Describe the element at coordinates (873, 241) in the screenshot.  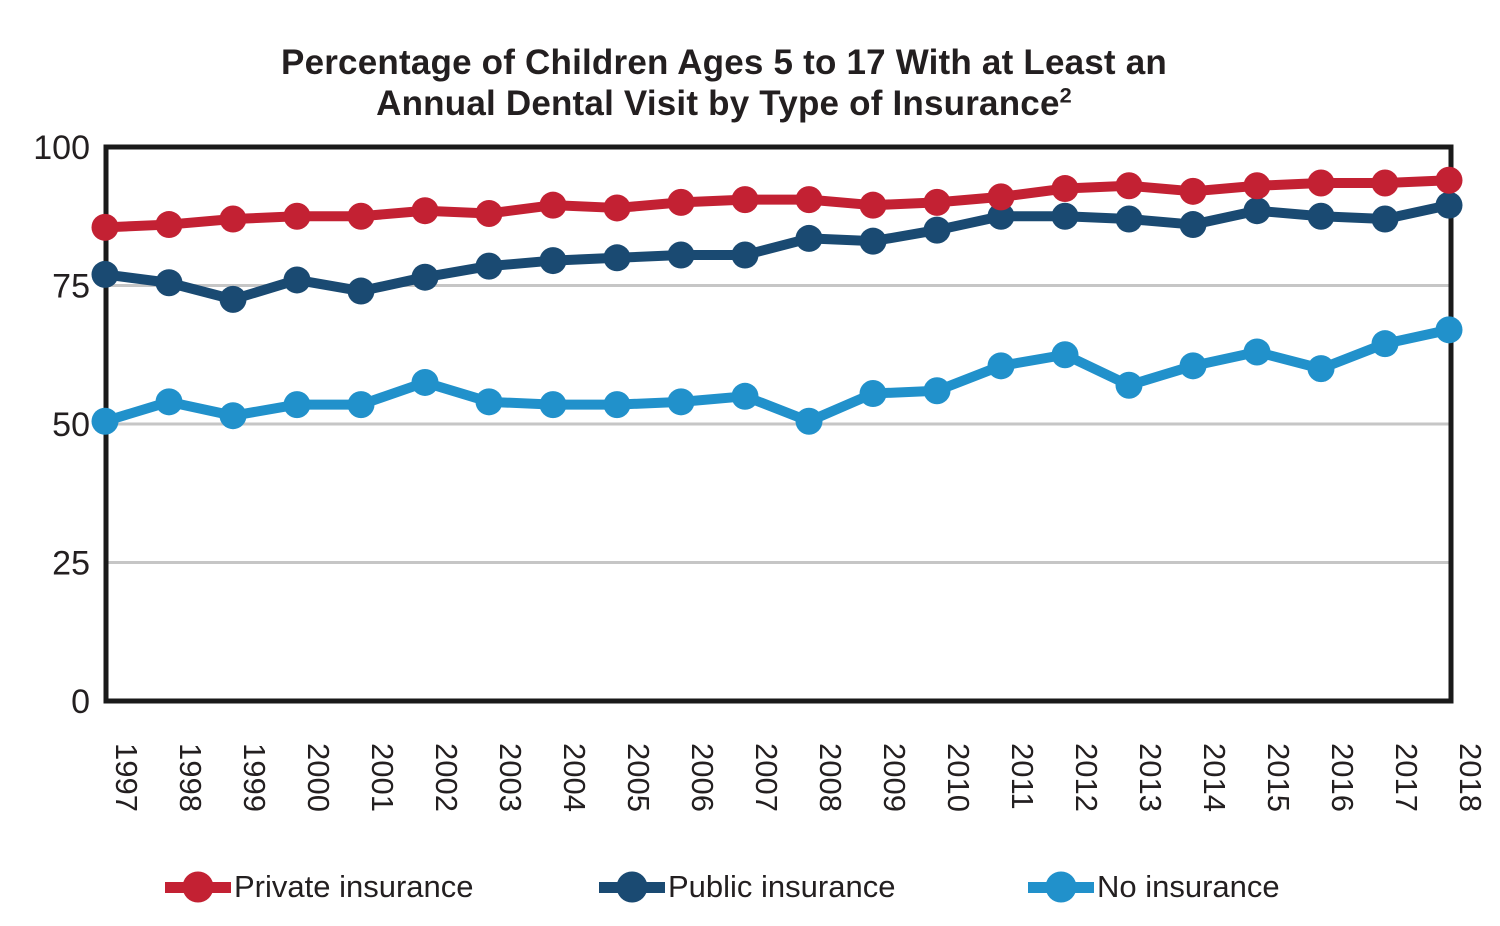
I see `data-point-public-insurance-2009` at that location.